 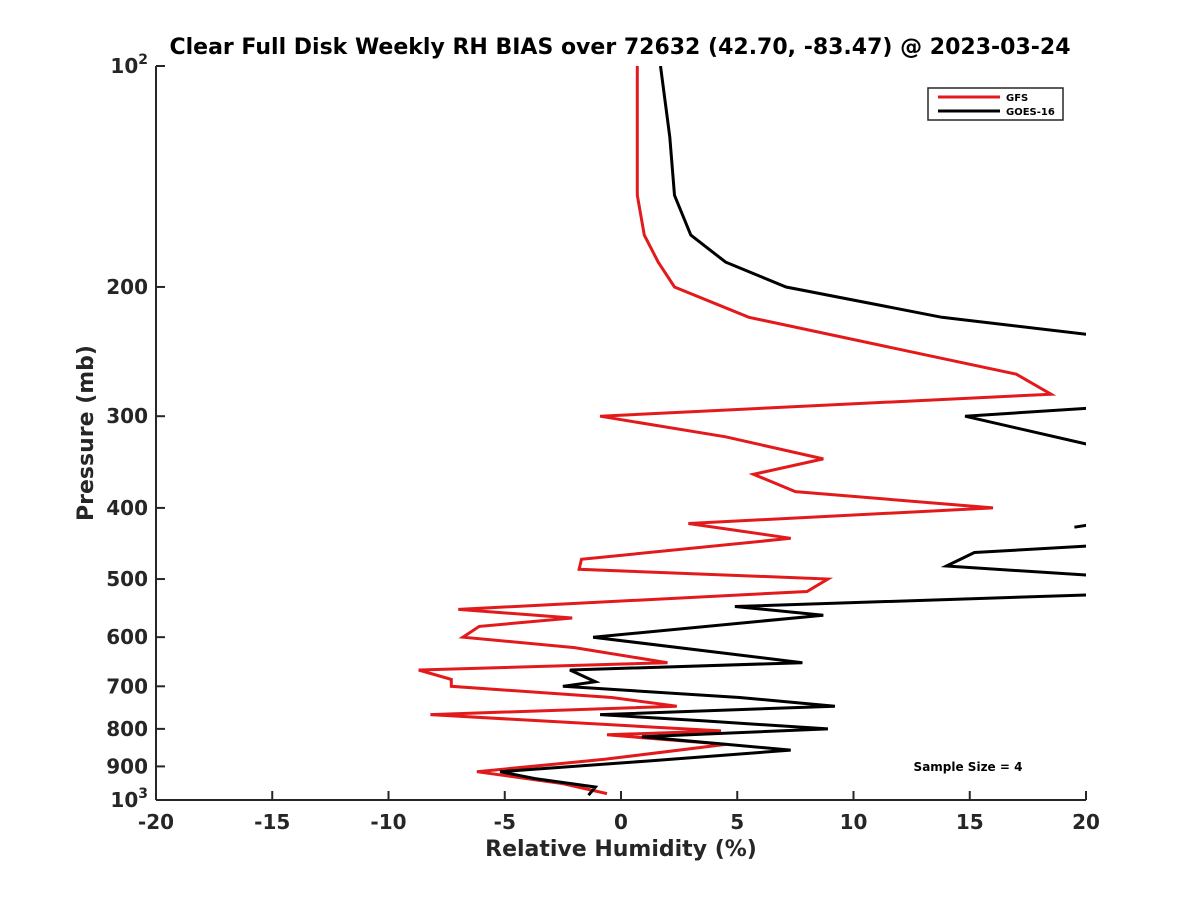 I want to click on y-tick-base: 800, so click(x=127, y=729).